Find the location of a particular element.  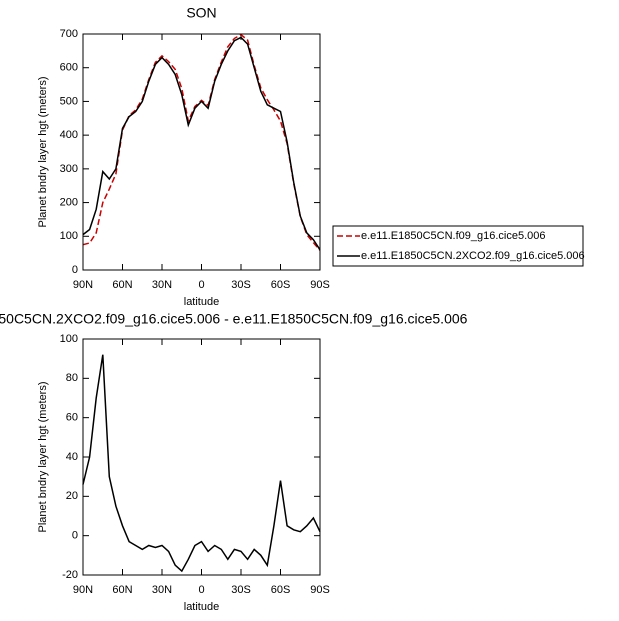

y-tick-label: 40 is located at coordinates (72, 457).